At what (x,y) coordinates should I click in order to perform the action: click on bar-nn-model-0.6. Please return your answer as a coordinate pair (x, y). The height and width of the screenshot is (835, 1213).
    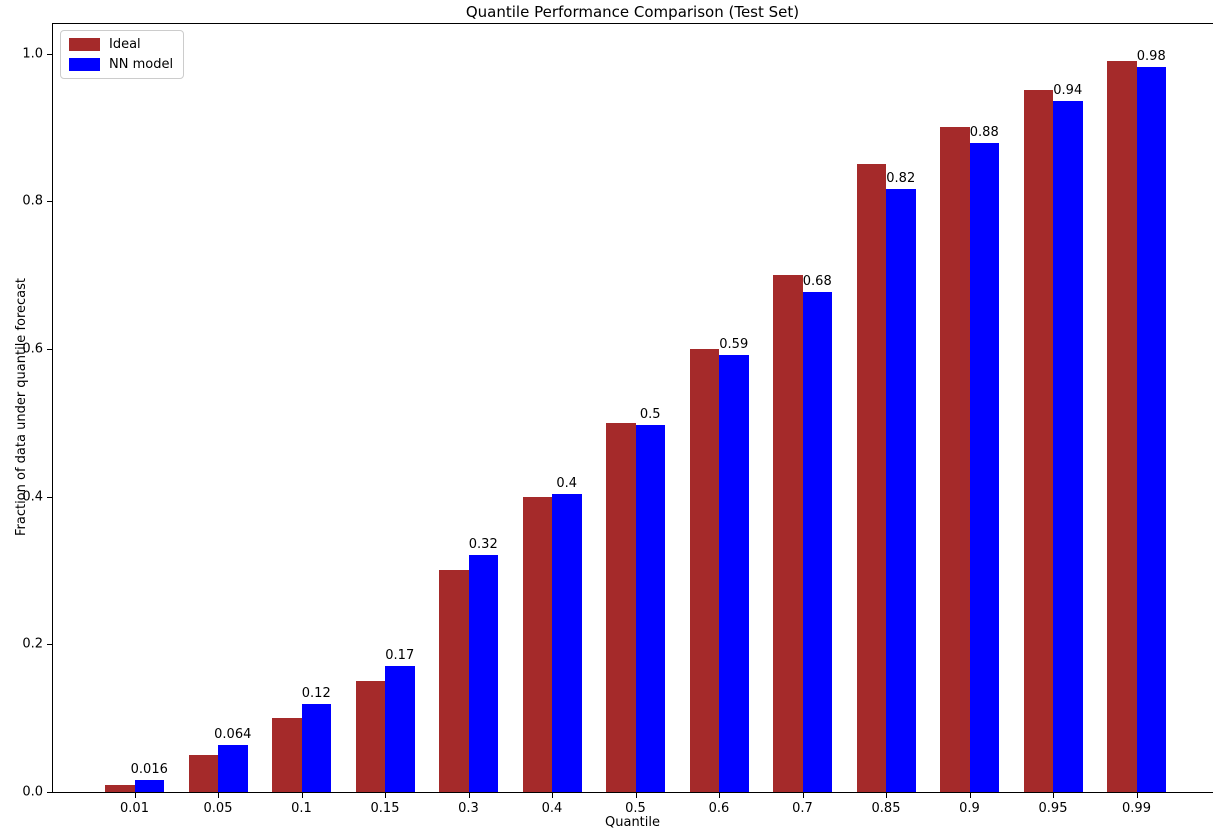
    Looking at the image, I should click on (734, 573).